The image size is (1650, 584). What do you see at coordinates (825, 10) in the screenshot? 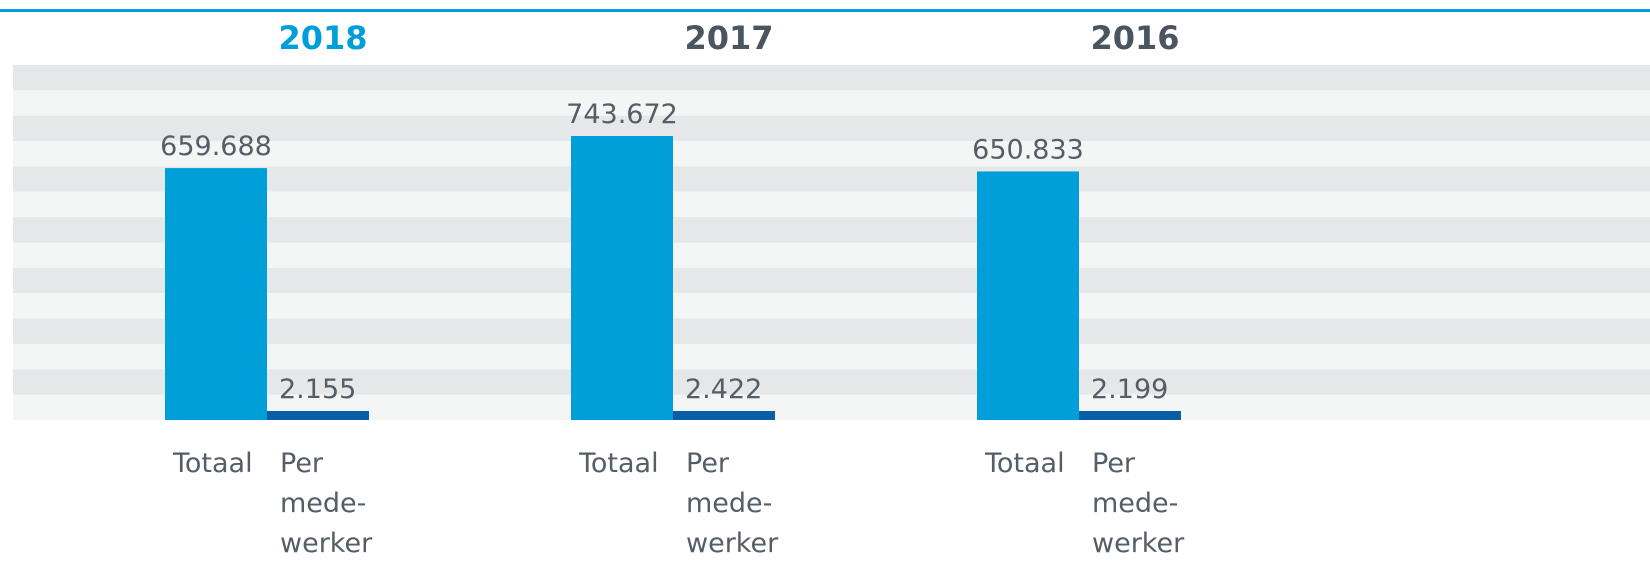
I see `top-rule` at bounding box center [825, 10].